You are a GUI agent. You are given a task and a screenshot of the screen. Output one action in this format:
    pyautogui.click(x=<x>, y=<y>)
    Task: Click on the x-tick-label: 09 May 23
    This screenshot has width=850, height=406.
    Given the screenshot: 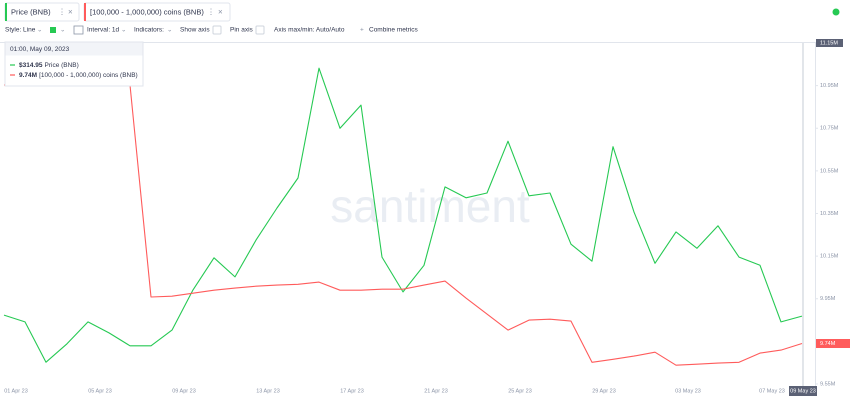 What is the action you would take?
    pyautogui.click(x=803, y=391)
    